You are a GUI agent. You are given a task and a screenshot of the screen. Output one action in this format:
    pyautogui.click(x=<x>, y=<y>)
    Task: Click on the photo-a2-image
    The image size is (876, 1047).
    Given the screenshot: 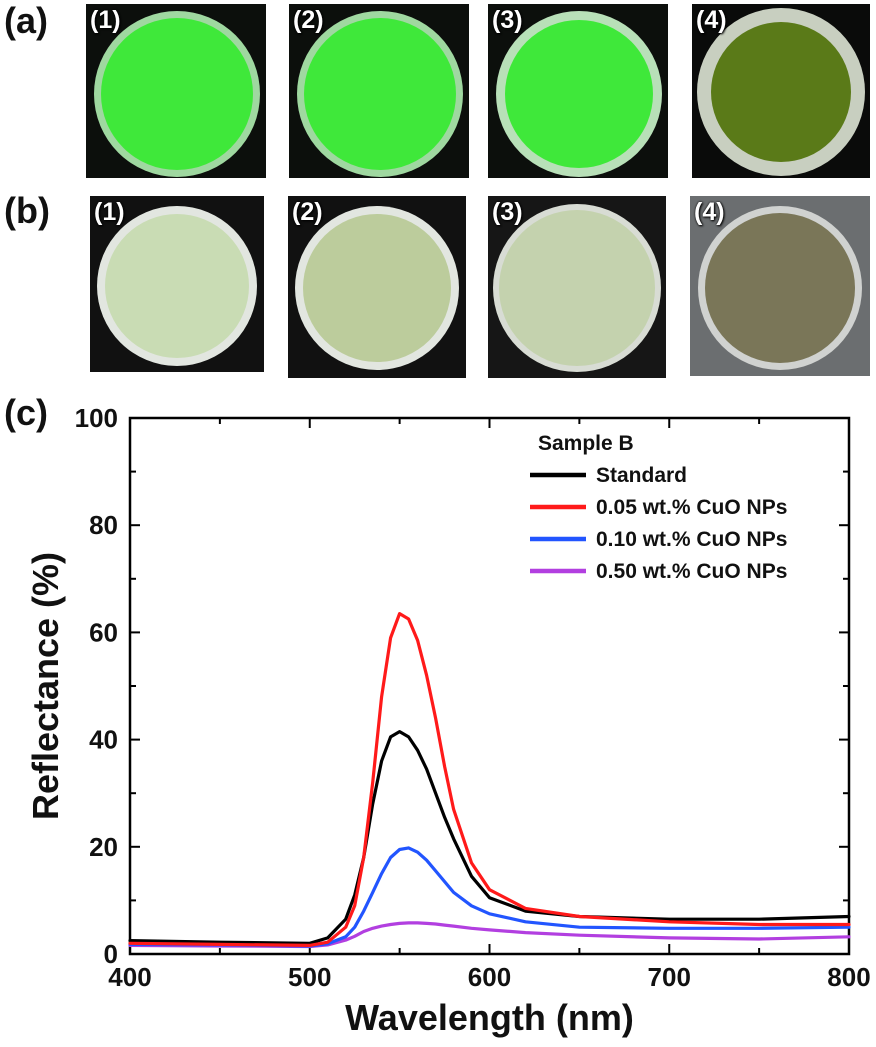 What is the action you would take?
    pyautogui.click(x=379, y=91)
    